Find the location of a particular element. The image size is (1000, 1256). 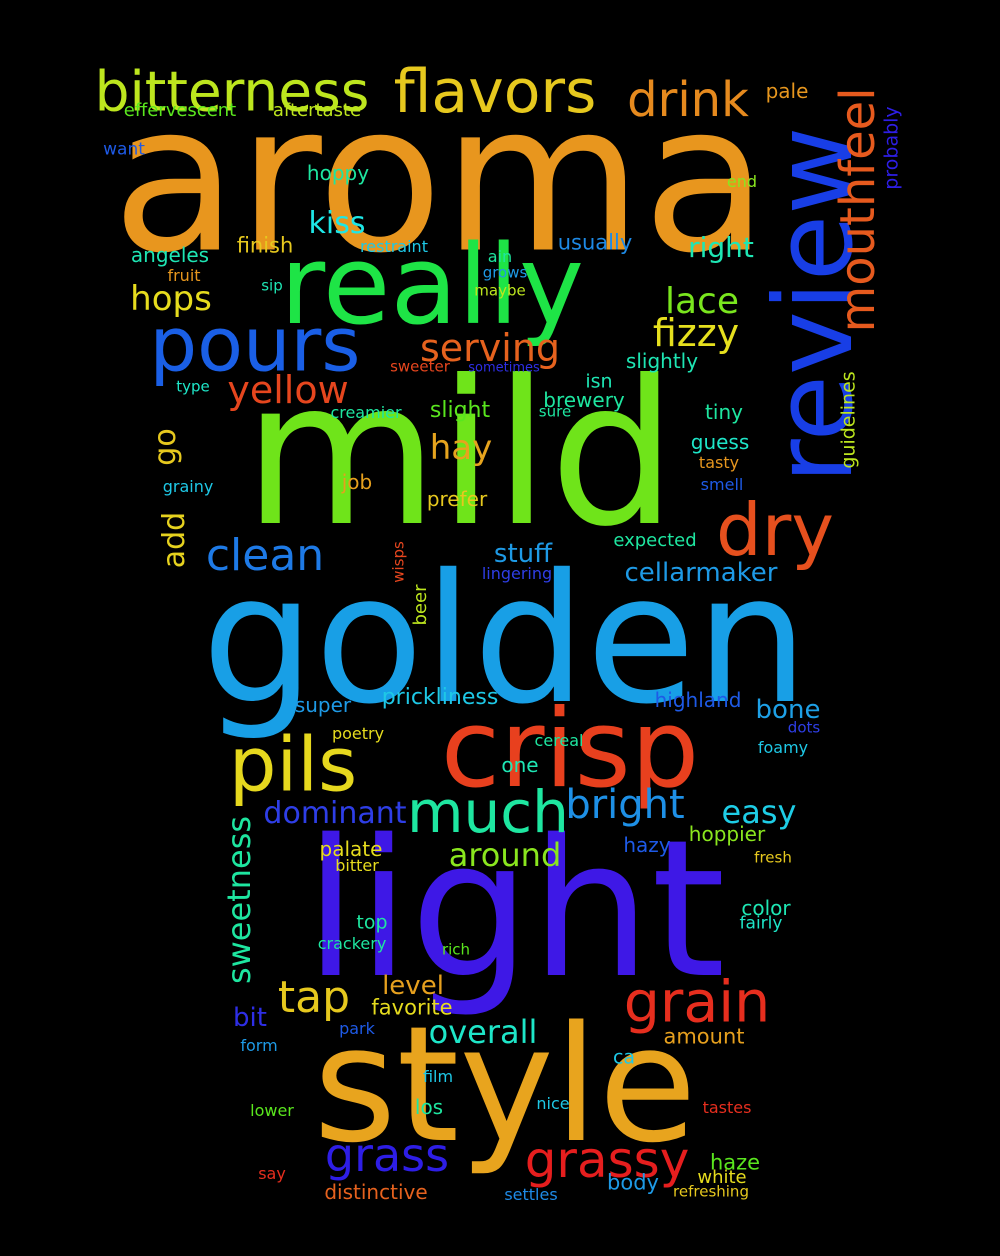

cloud-word-isn: isn is located at coordinates (599, 381).